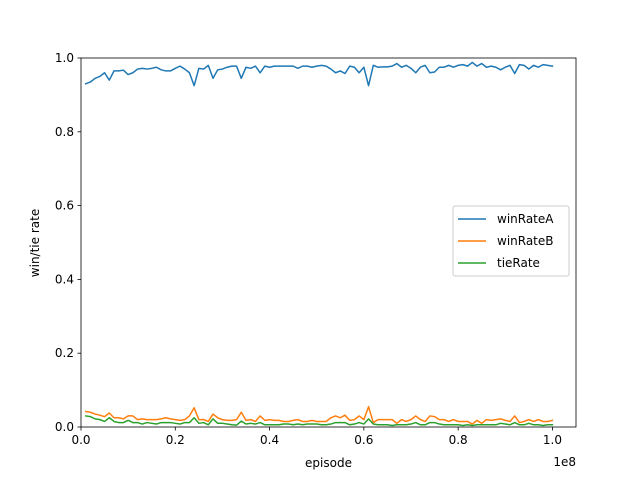 Image resolution: width=640 pixels, height=480 pixels. What do you see at coordinates (64, 132) in the screenshot?
I see `y-tick-label: 0.8` at bounding box center [64, 132].